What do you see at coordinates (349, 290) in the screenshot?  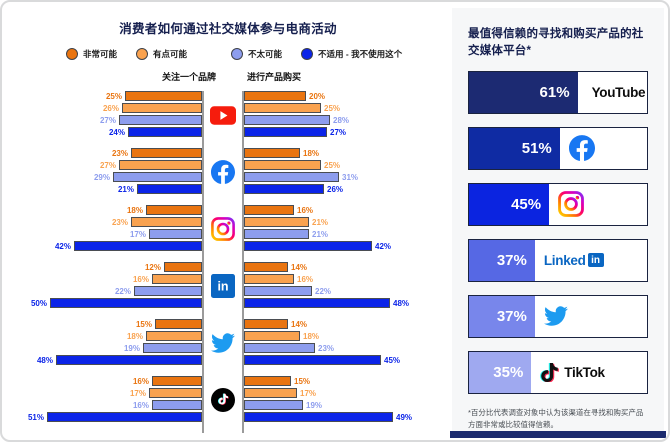 I see `purchase-bars: 14% 16% 22% 48%` at bounding box center [349, 290].